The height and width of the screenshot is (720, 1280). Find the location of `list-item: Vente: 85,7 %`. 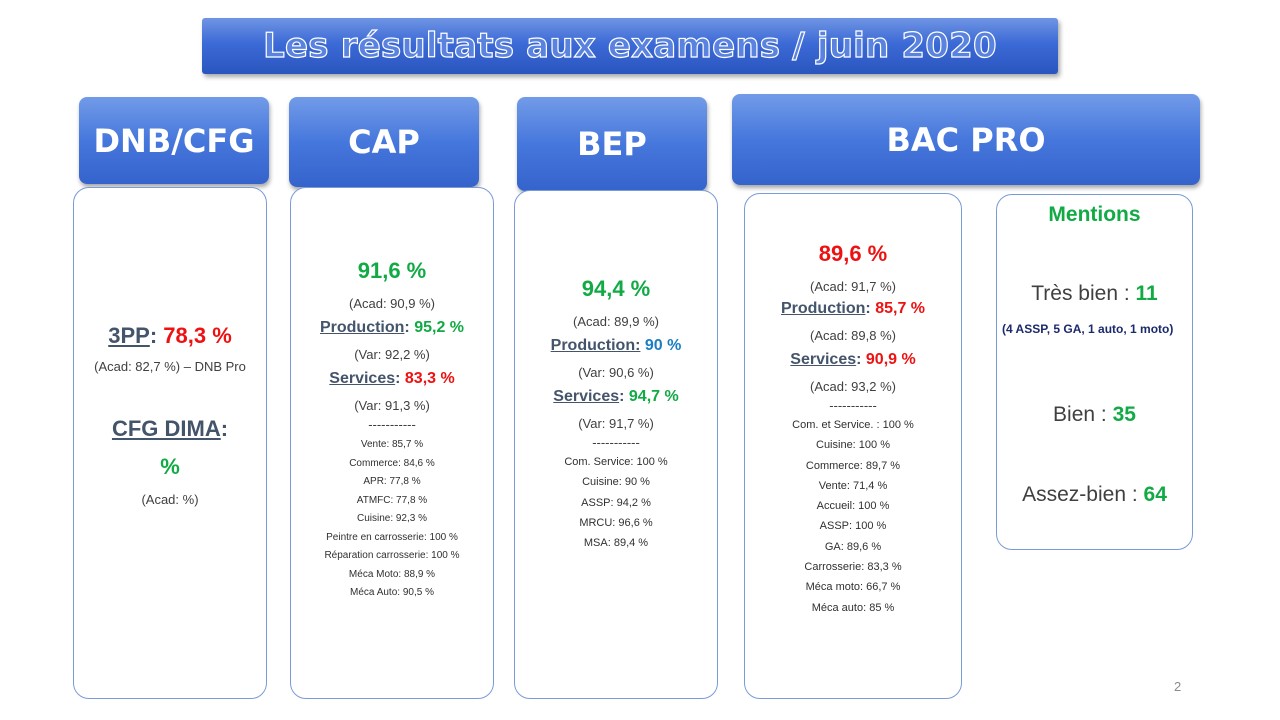

list-item: Vente: 85,7 % is located at coordinates (392, 444).